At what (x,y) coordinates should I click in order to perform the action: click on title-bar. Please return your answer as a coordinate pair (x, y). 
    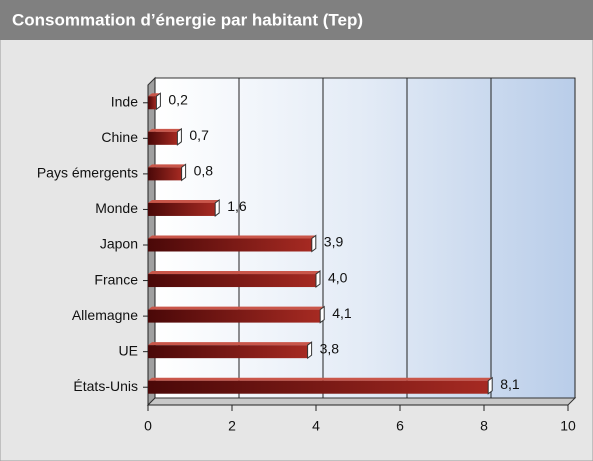
    Looking at the image, I should click on (296, 20).